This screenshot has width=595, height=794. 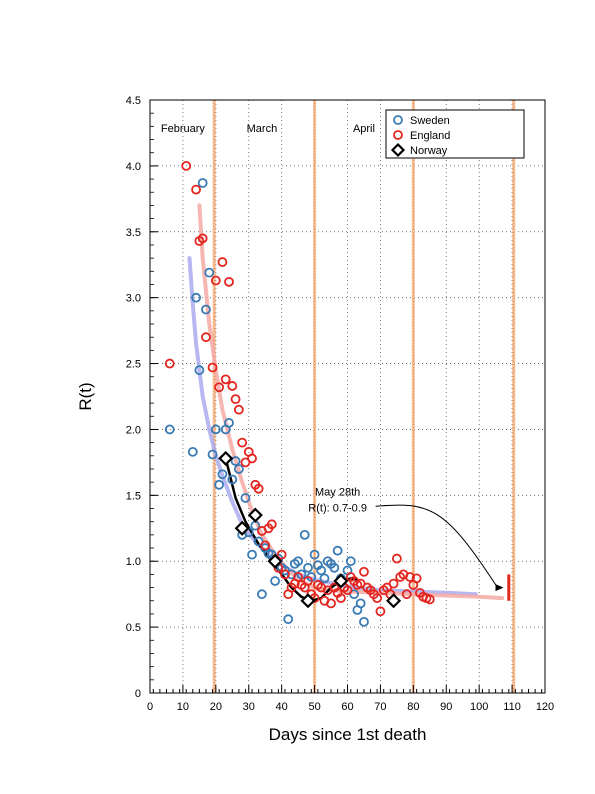 I want to click on x-tick-label: 90, so click(x=446, y=707).